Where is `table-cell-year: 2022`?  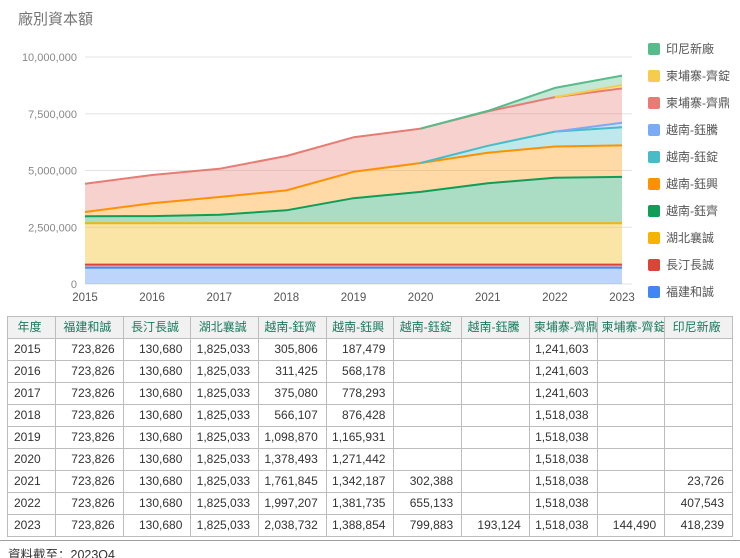 table-cell-year: 2022 is located at coordinates (31, 503).